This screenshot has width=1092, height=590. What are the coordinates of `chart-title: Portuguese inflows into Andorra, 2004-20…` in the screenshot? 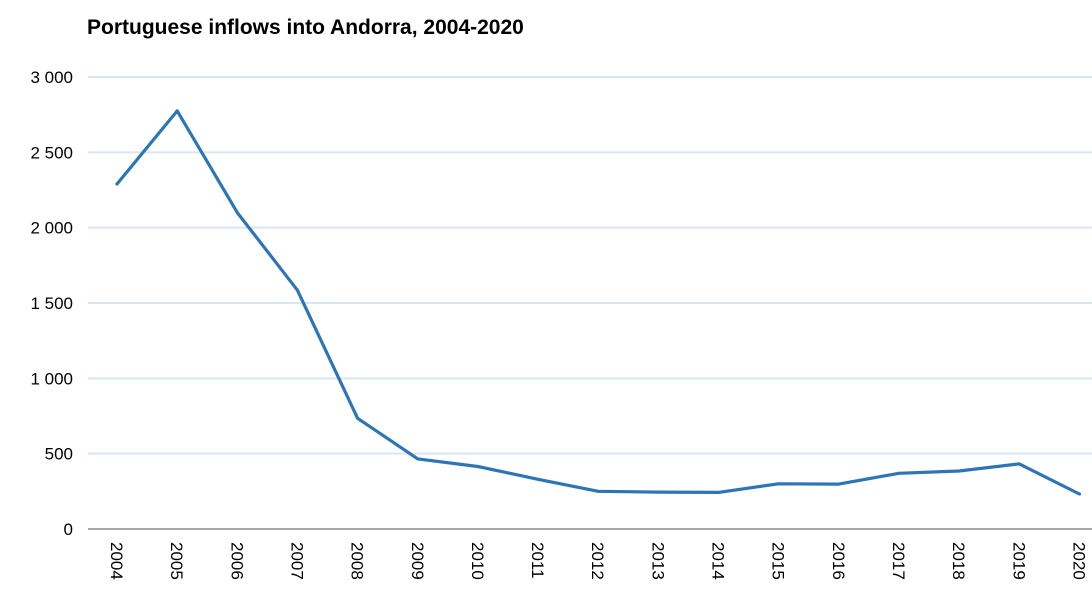 It's located at (305, 27).